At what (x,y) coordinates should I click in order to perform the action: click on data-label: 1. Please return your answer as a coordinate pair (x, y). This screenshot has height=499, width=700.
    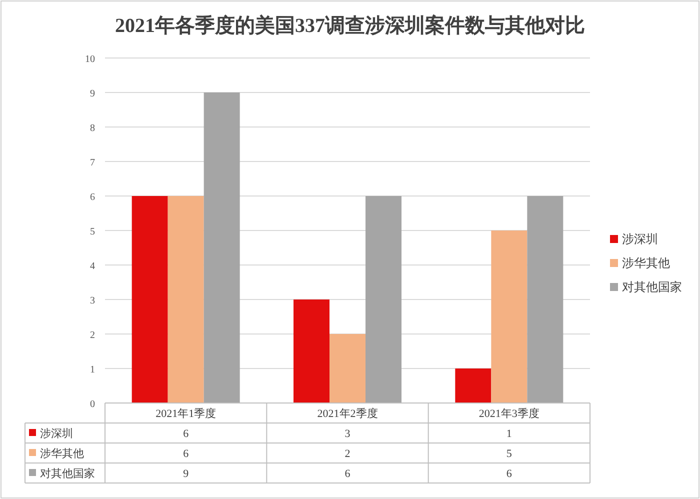
    Looking at the image, I should click on (509, 434).